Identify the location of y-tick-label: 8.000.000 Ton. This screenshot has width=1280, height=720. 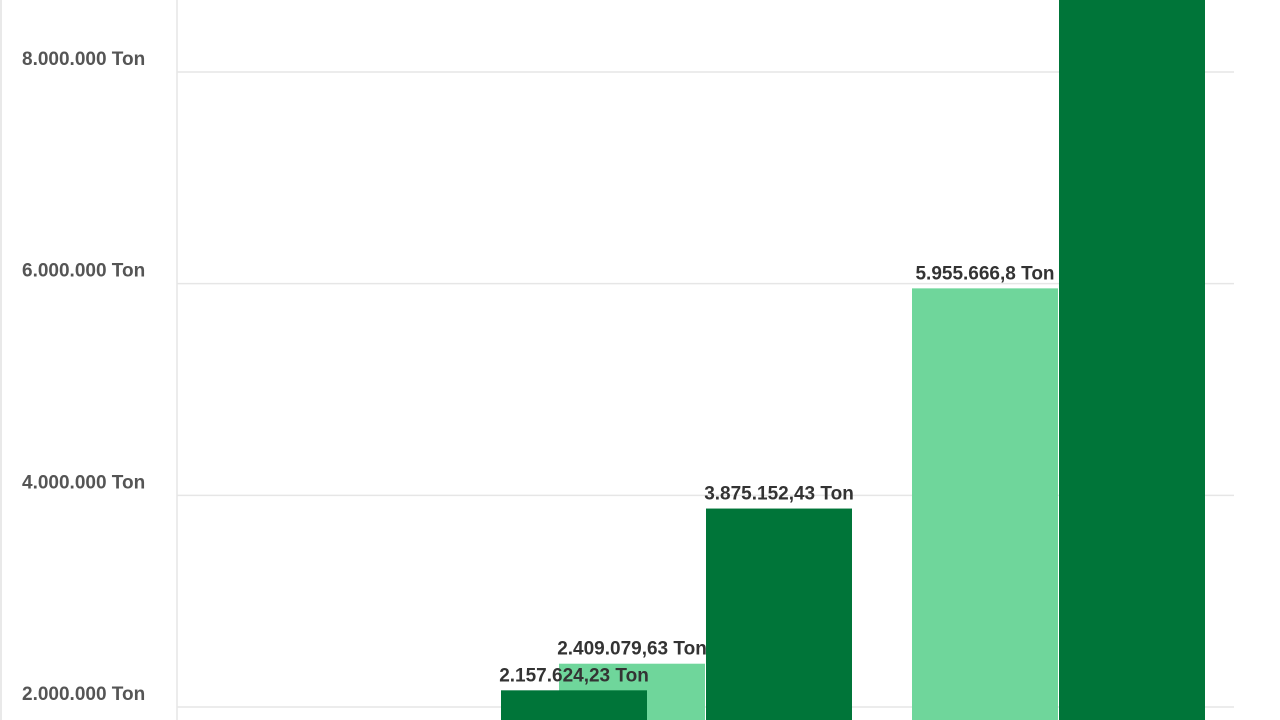
(83, 59).